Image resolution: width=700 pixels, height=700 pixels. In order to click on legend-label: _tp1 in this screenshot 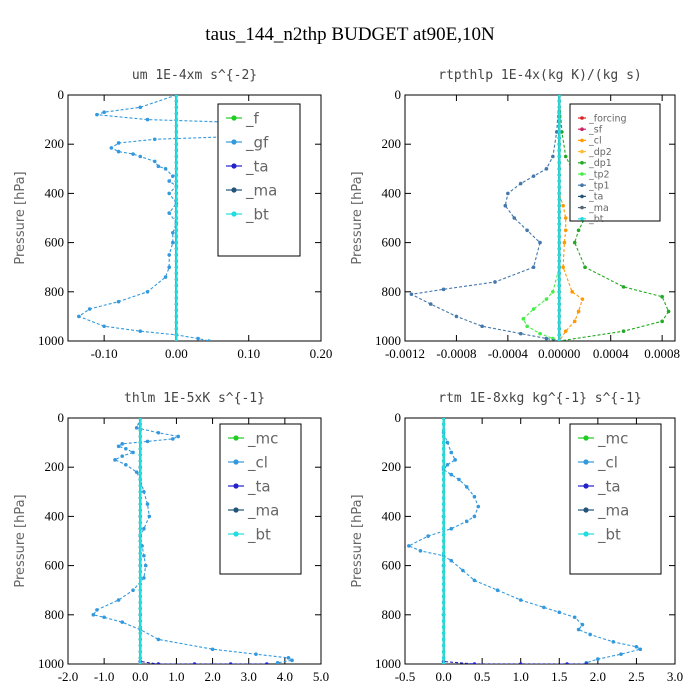, I will do `click(599, 186)`.